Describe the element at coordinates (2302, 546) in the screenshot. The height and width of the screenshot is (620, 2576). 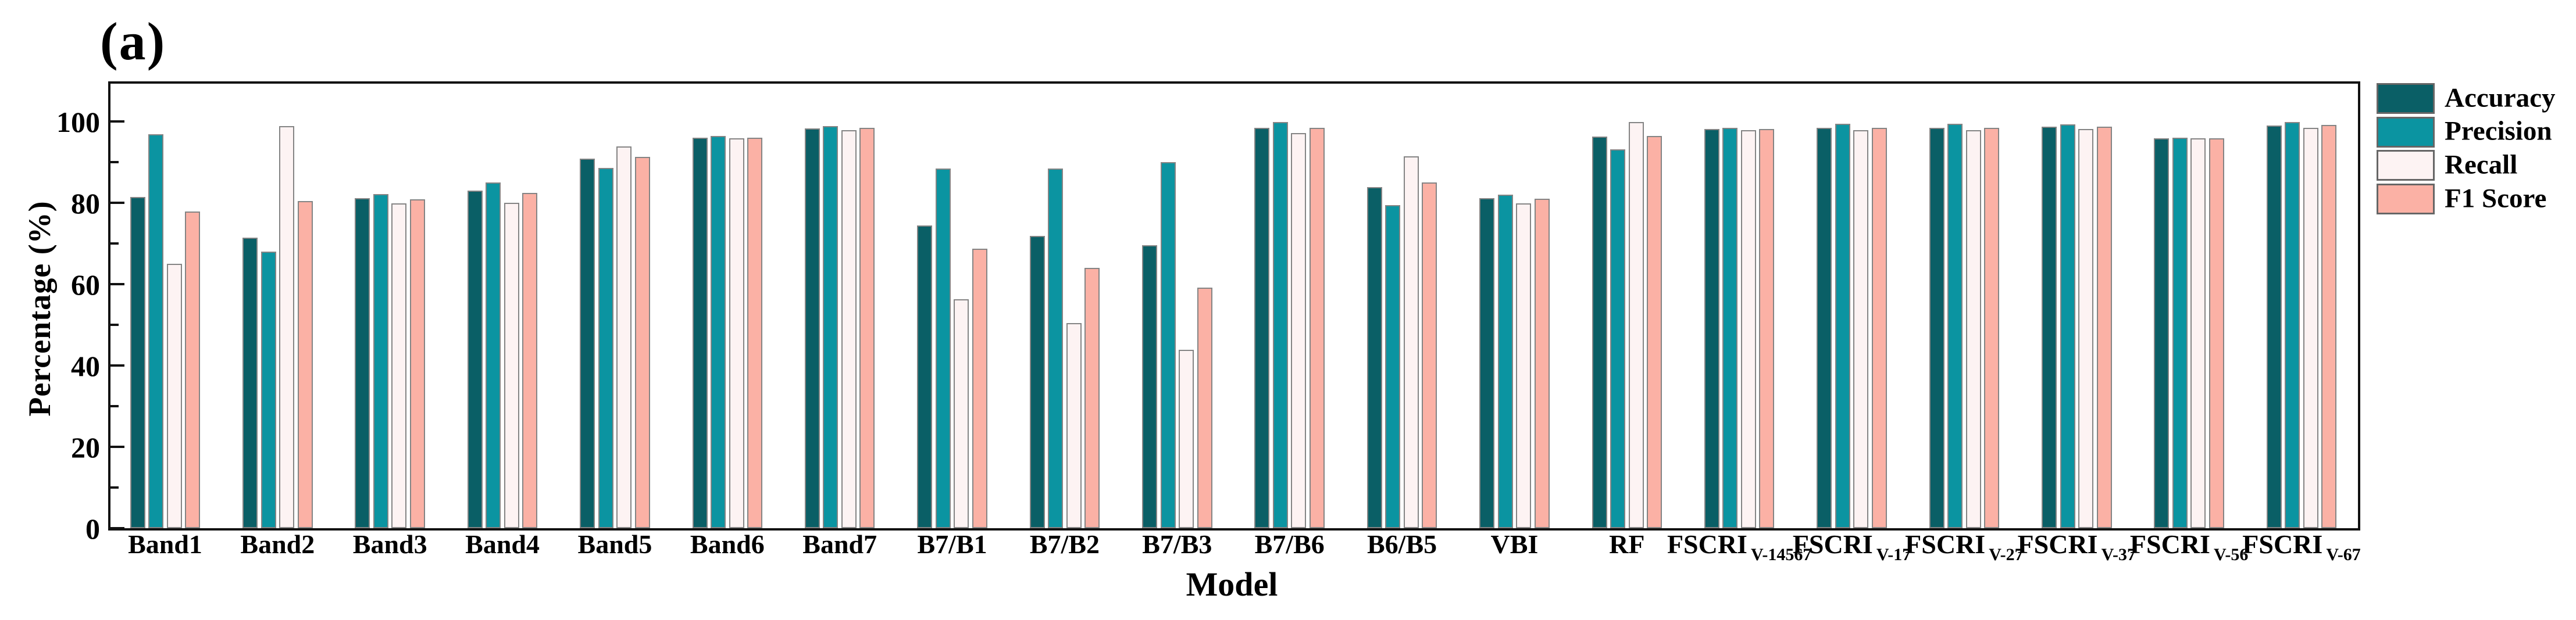
I see `x-category-label: FSCRI V-67` at that location.